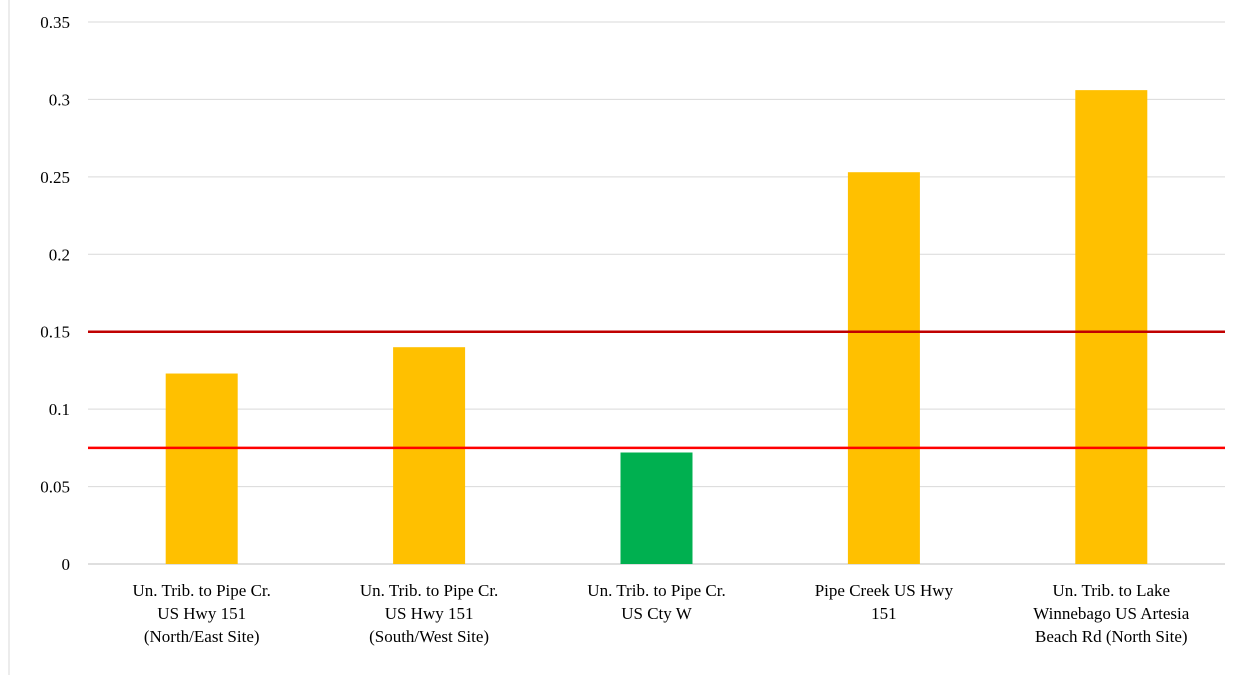 The width and height of the screenshot is (1253, 675). What do you see at coordinates (55, 293) in the screenshot?
I see `y-axis-tick-labels: 0 0.05 0.1 0.15 0.2 0.25 0.3 0.35` at bounding box center [55, 293].